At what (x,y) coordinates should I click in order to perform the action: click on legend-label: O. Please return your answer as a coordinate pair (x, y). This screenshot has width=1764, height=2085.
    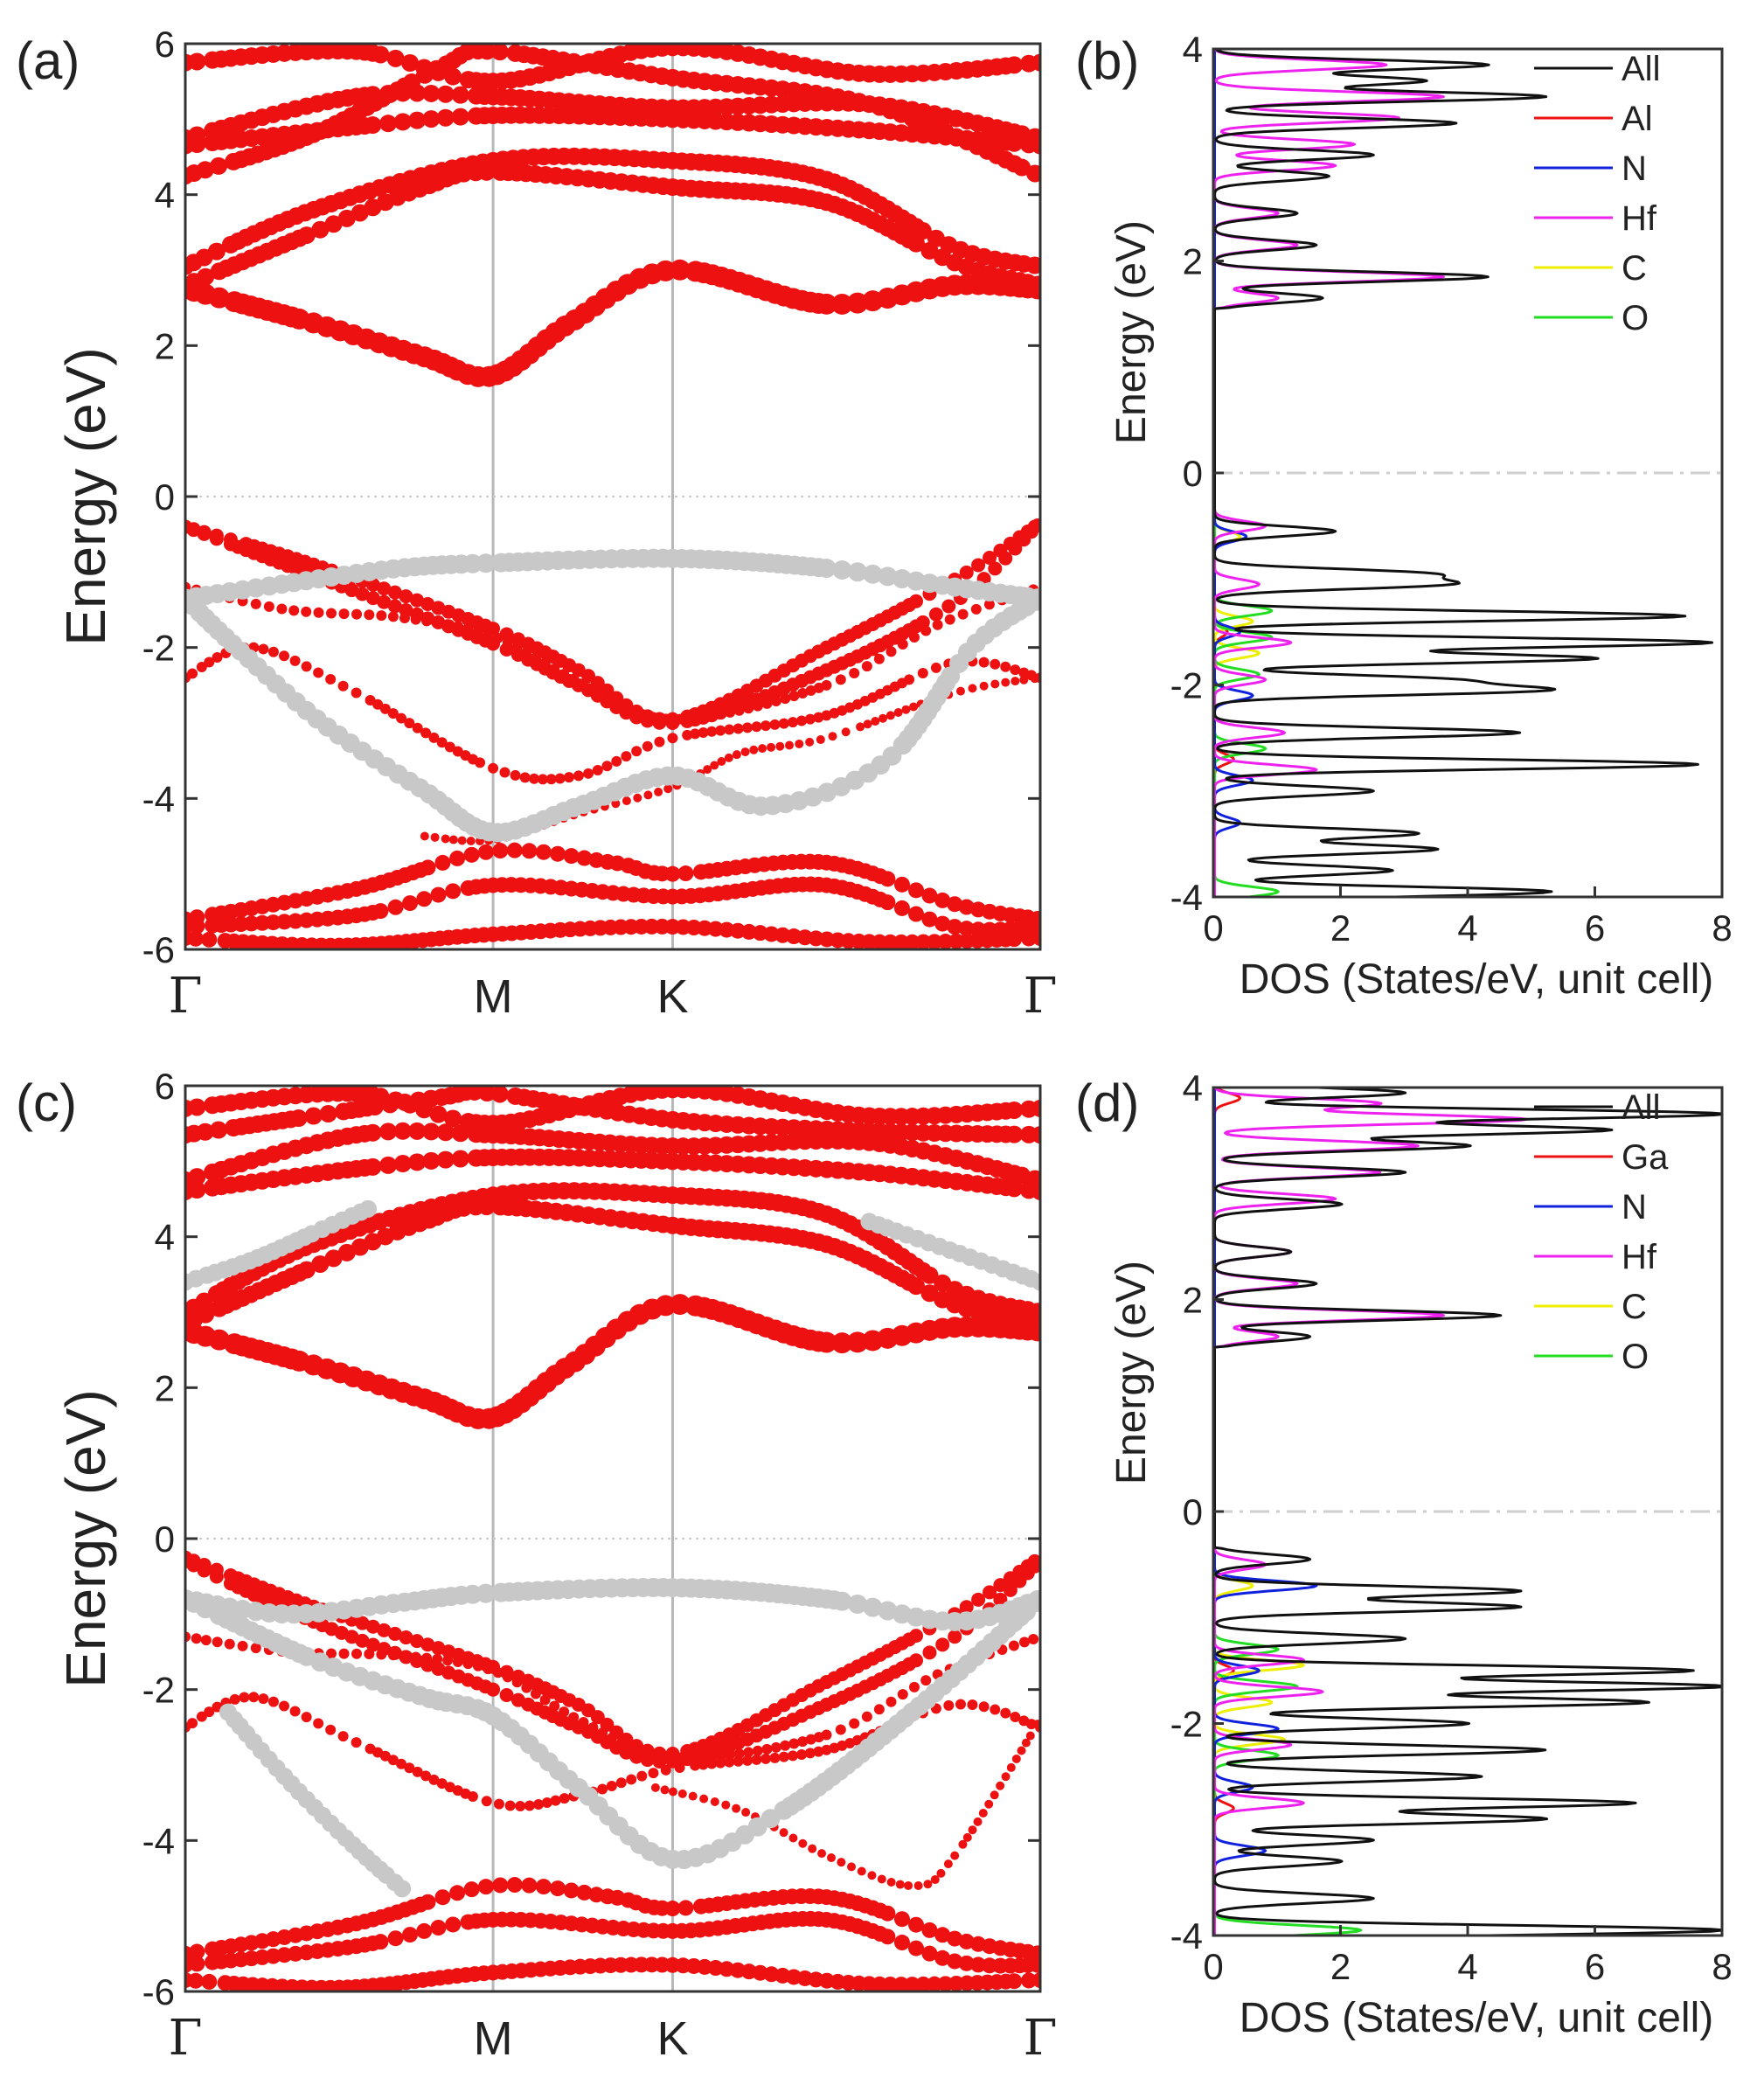
    Looking at the image, I should click on (1635, 318).